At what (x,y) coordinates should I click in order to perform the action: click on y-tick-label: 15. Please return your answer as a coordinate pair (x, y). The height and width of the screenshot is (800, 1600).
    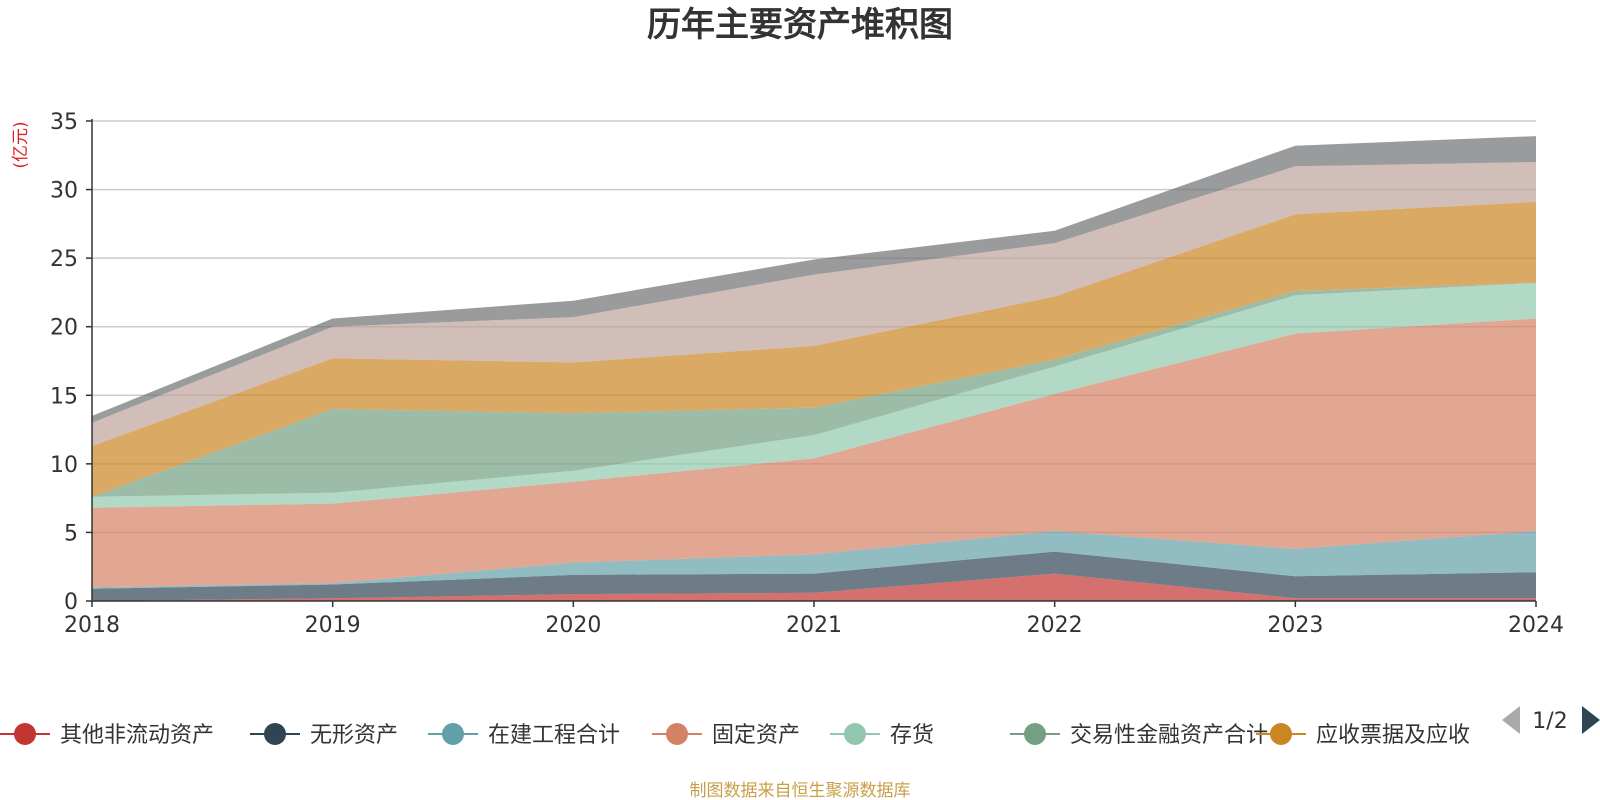
    Looking at the image, I should click on (64, 396).